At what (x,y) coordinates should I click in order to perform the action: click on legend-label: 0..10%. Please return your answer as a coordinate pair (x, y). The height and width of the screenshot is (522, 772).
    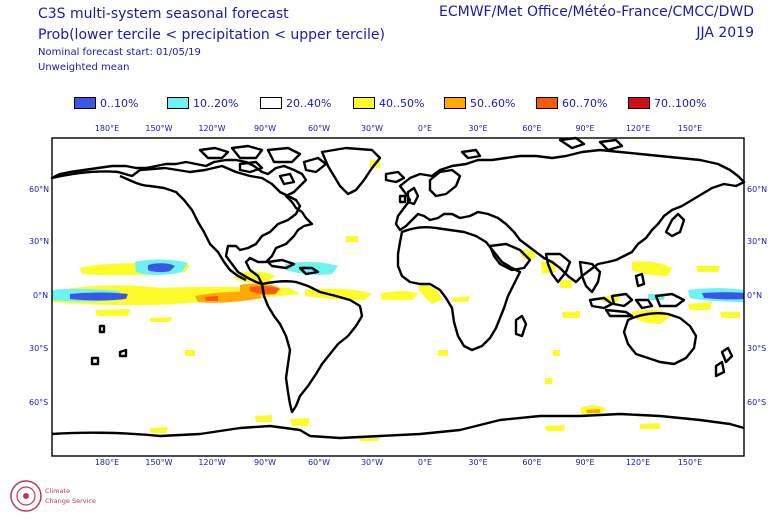
    Looking at the image, I should click on (119, 103).